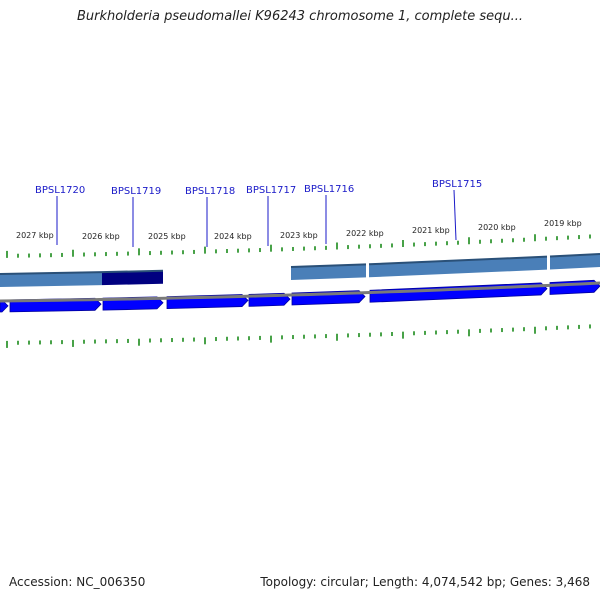 This screenshot has height=600, width=600. I want to click on kbp-label-2021: 2021 kbp, so click(431, 230).